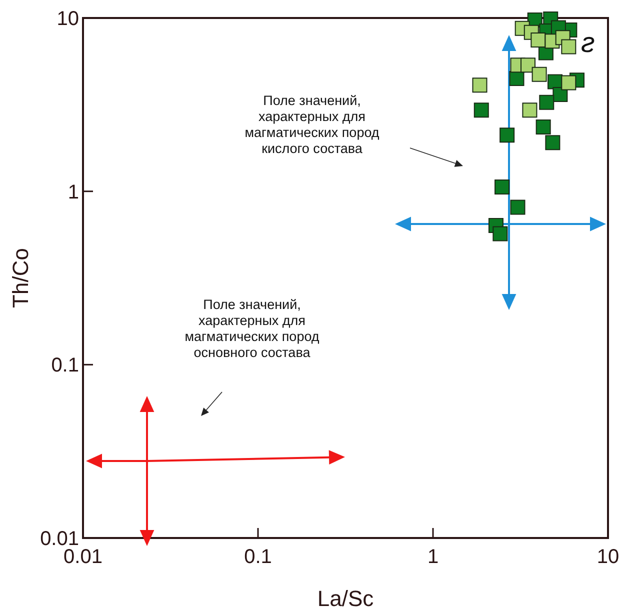  Describe the element at coordinates (588, 42) in the screenshot. I see `annotation: ƨ` at that location.